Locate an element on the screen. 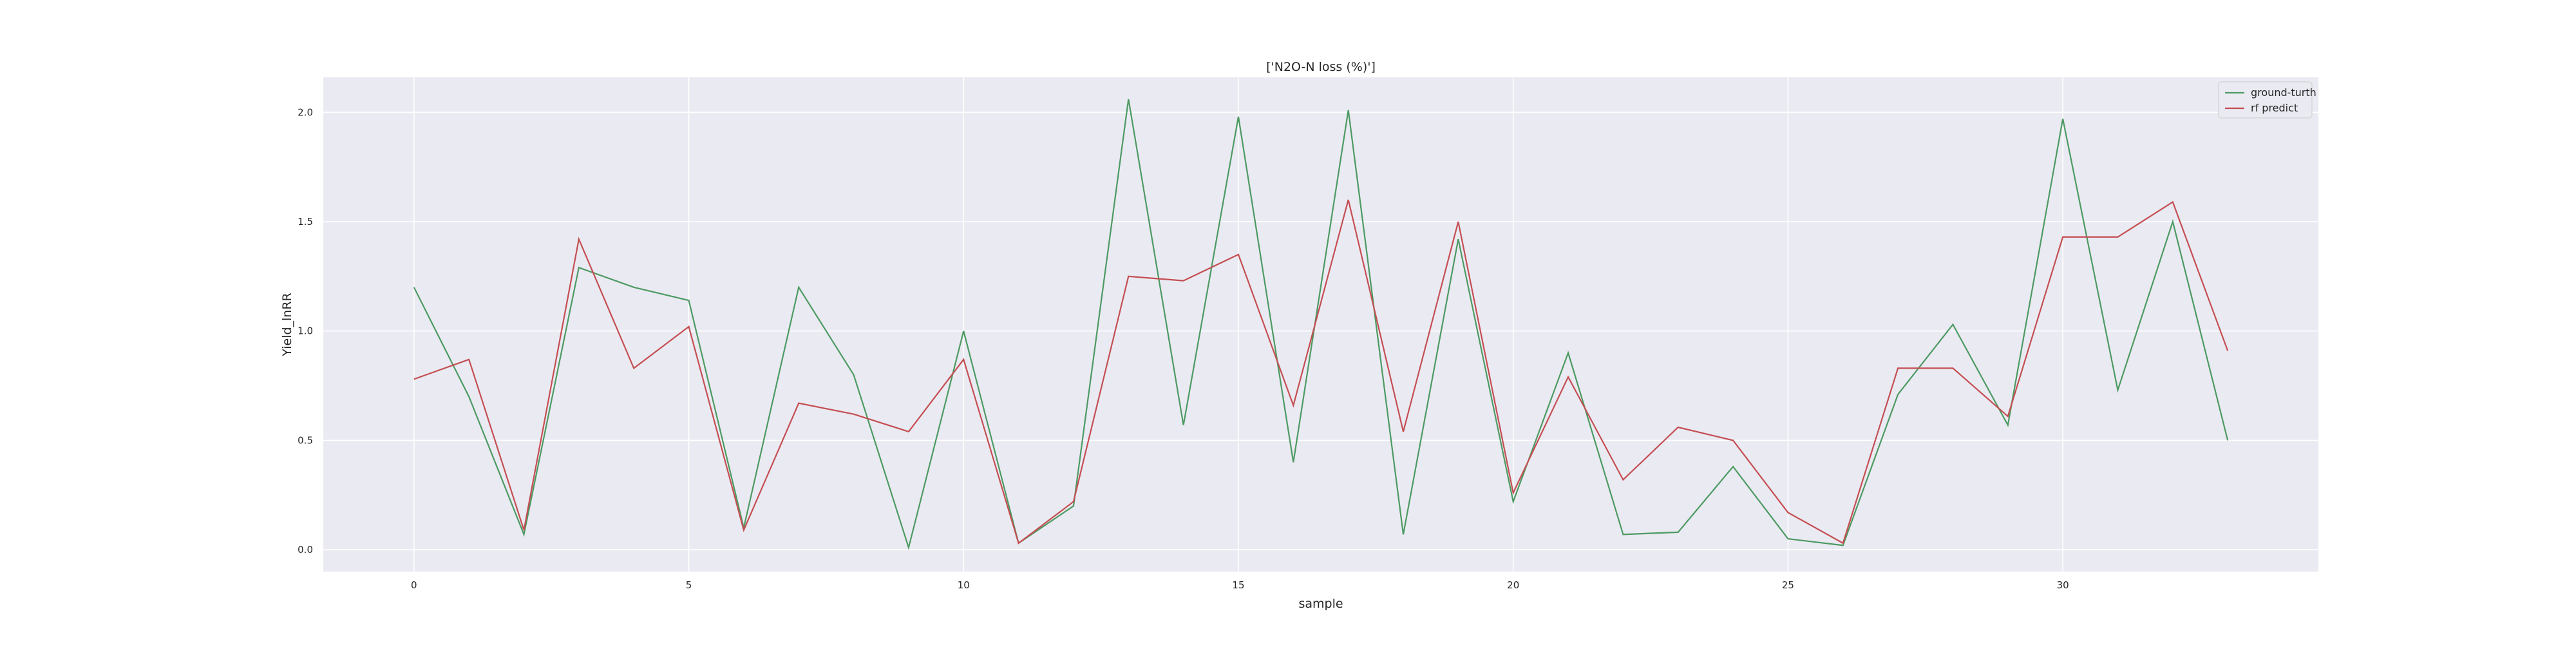 The width and height of the screenshot is (2576, 647). x-tick-label: 20 is located at coordinates (1513, 585).